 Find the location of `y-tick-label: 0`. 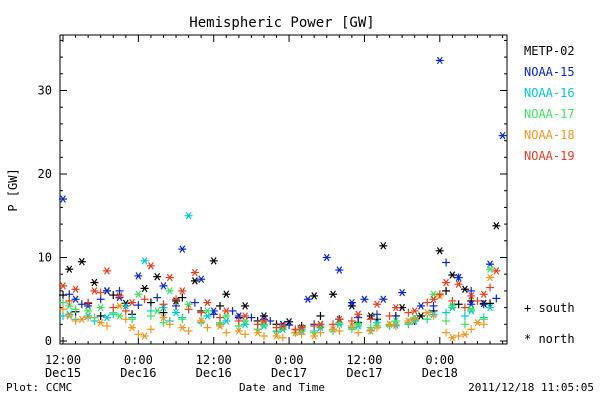

y-tick-label: 0 is located at coordinates (48, 341).